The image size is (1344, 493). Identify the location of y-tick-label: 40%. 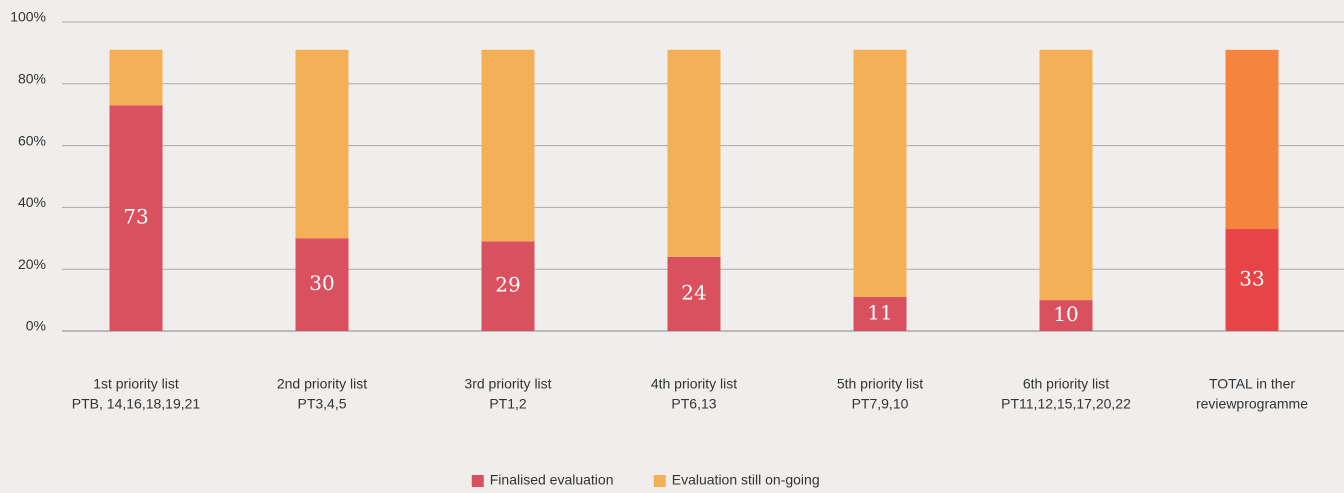
(32, 202).